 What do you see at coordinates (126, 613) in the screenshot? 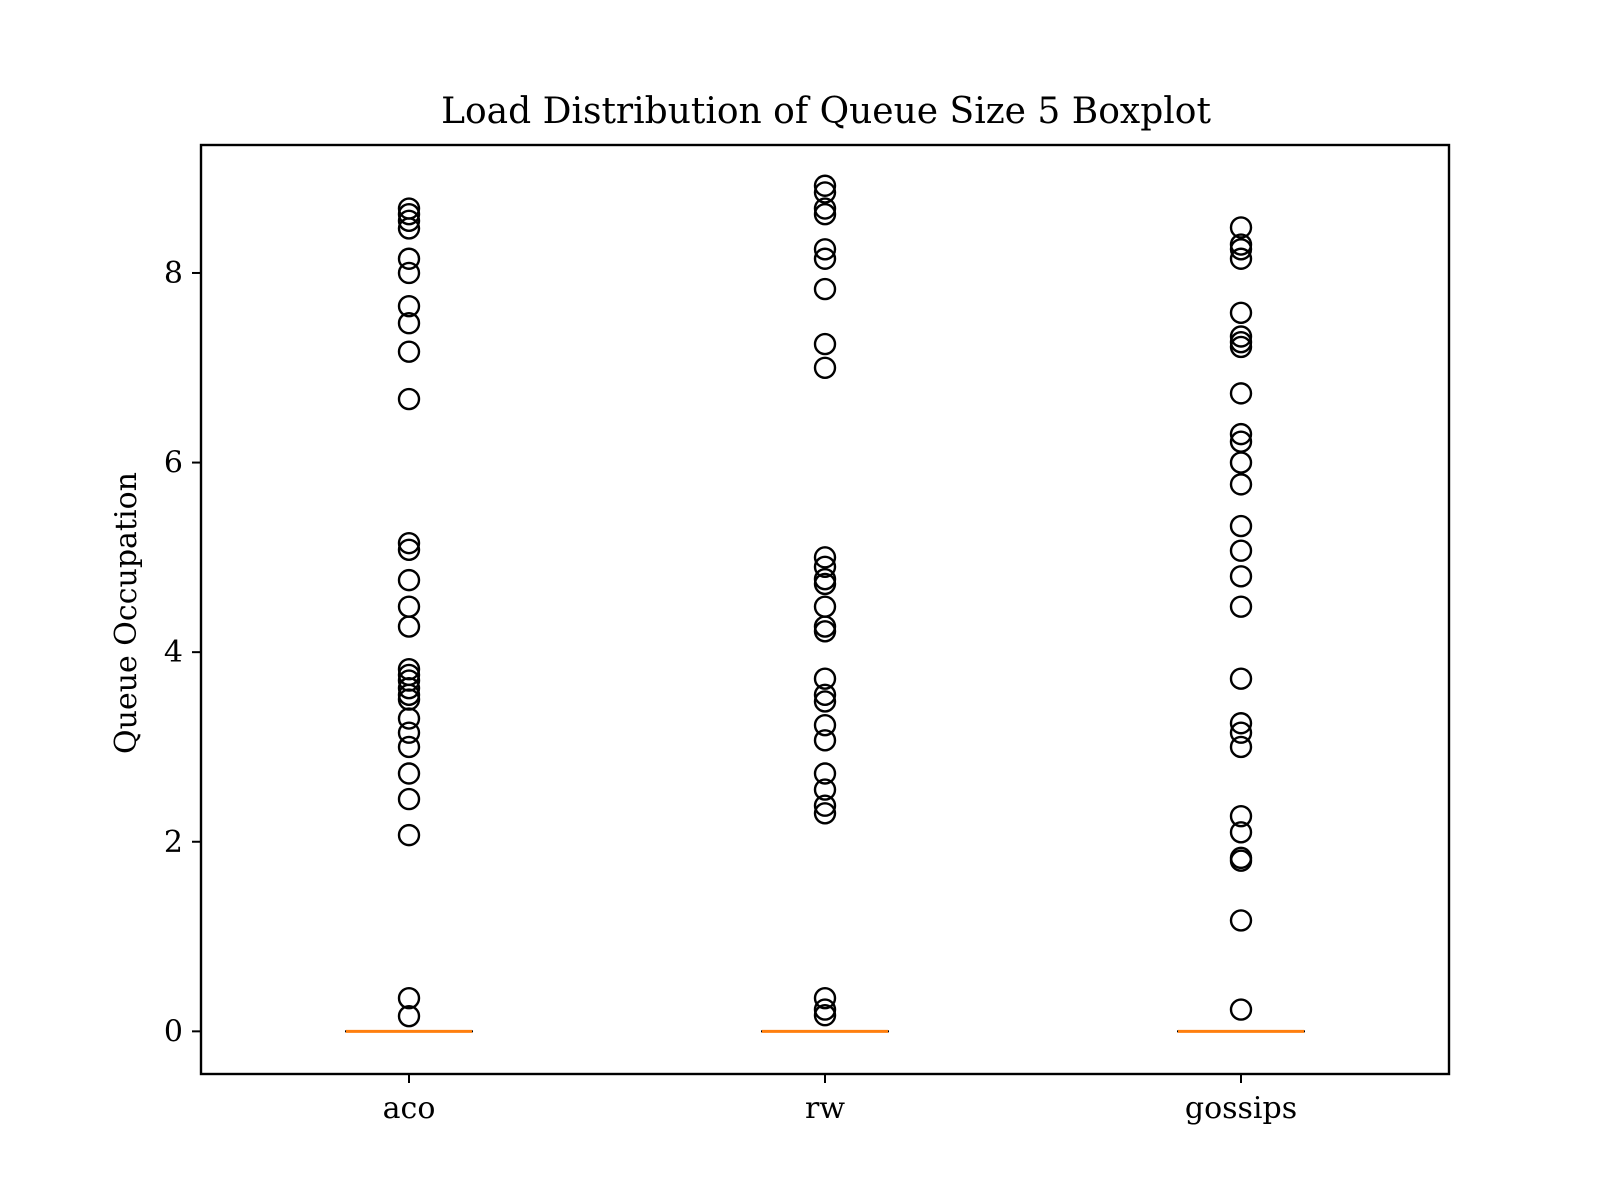
I see `y-axis-label: Queue Occupation` at bounding box center [126, 613].